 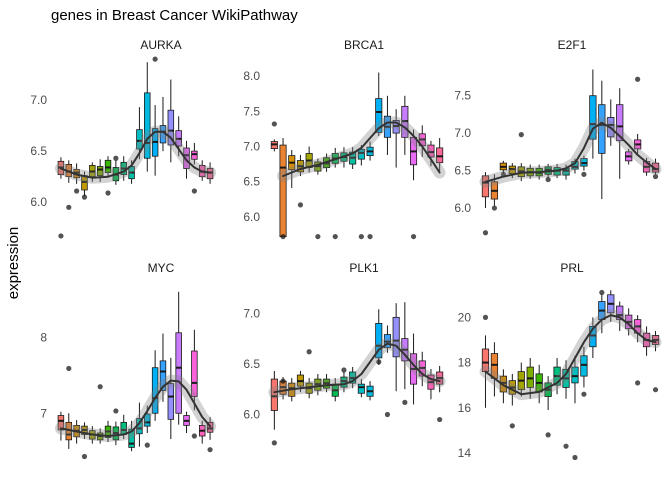 What do you see at coordinates (174, 15) in the screenshot?
I see `chart-title: genes in Breast Cancer WikiPathway` at bounding box center [174, 15].